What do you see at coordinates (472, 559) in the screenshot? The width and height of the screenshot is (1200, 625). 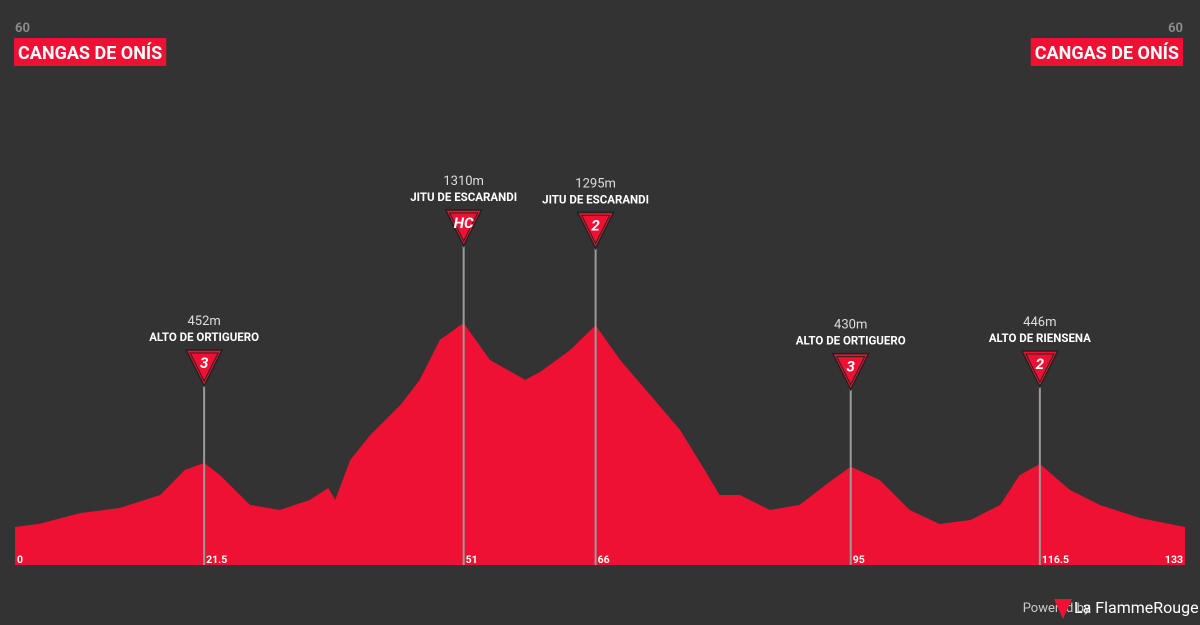 I see `x-tick-label: 51` at bounding box center [472, 559].